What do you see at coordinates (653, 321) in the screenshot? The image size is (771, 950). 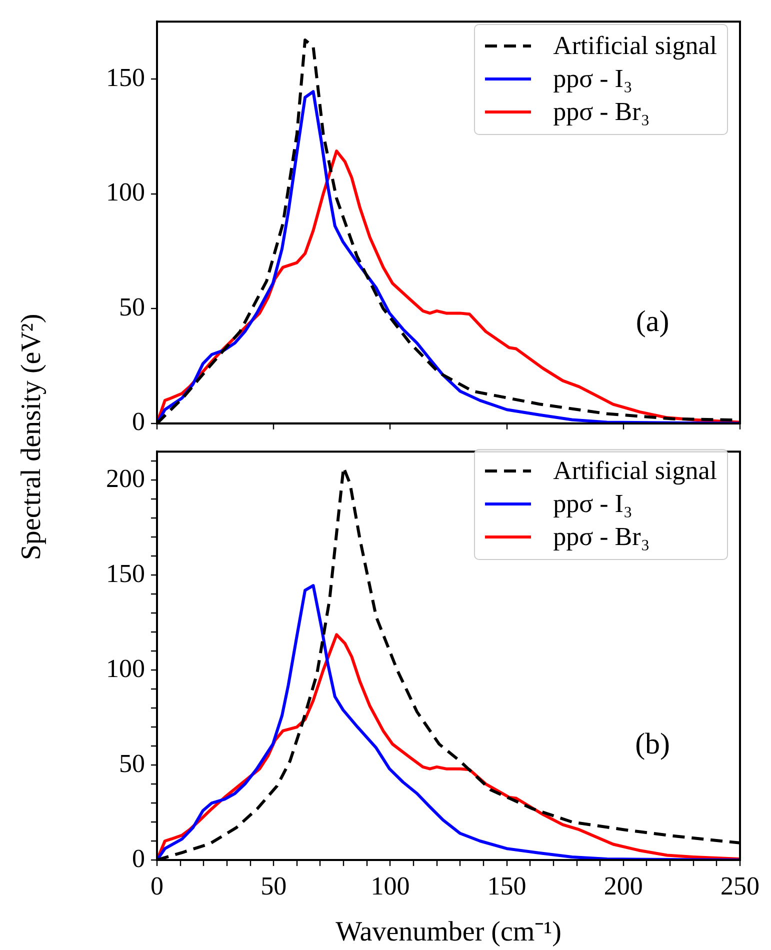 I see `annotation: (a)` at bounding box center [653, 321].